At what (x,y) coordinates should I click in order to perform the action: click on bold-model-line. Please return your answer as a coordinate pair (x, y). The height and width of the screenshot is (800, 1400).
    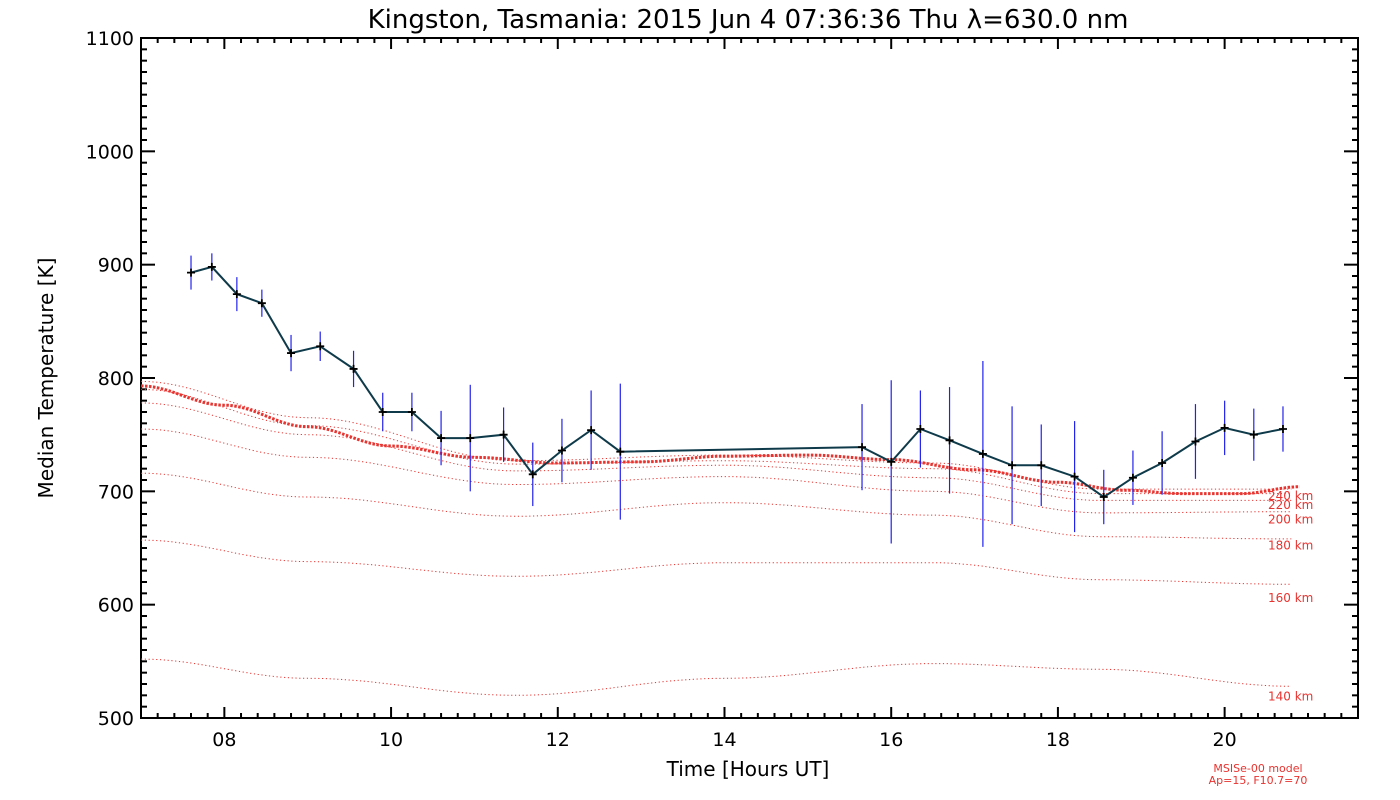
    Looking at the image, I should click on (720, 440).